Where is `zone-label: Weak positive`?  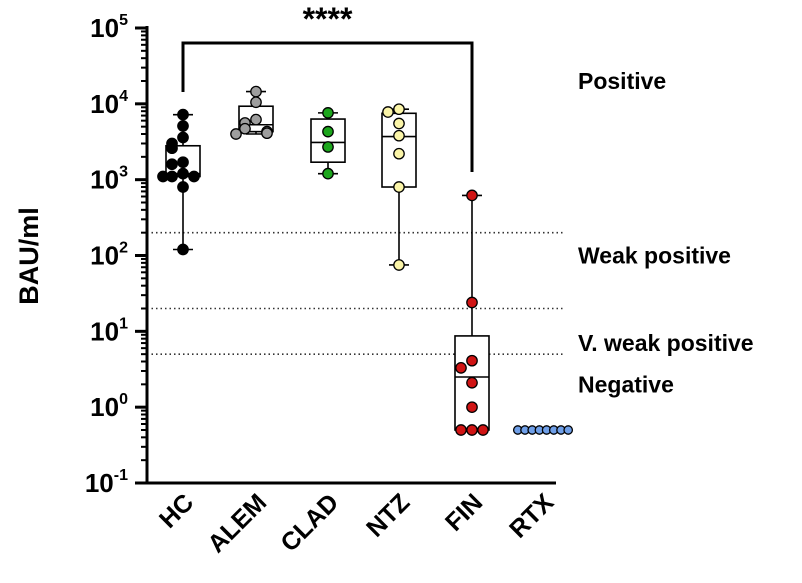 zone-label: Weak positive is located at coordinates (654, 256).